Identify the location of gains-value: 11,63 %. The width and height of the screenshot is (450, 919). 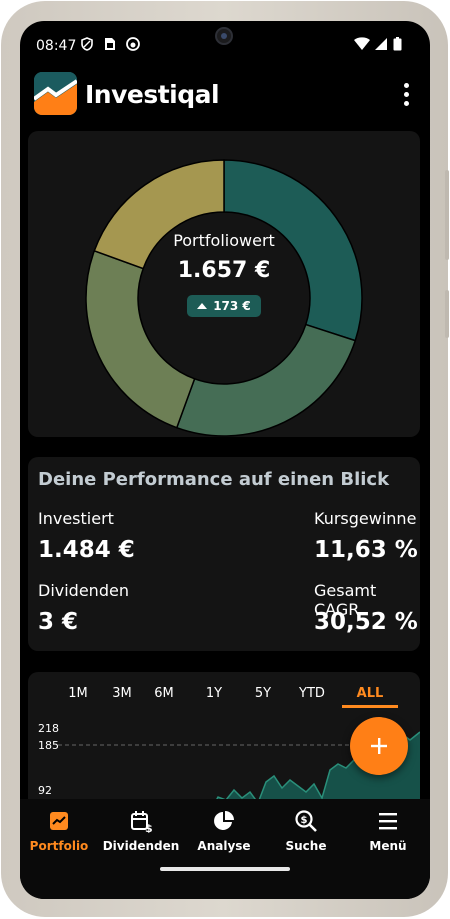
(366, 550).